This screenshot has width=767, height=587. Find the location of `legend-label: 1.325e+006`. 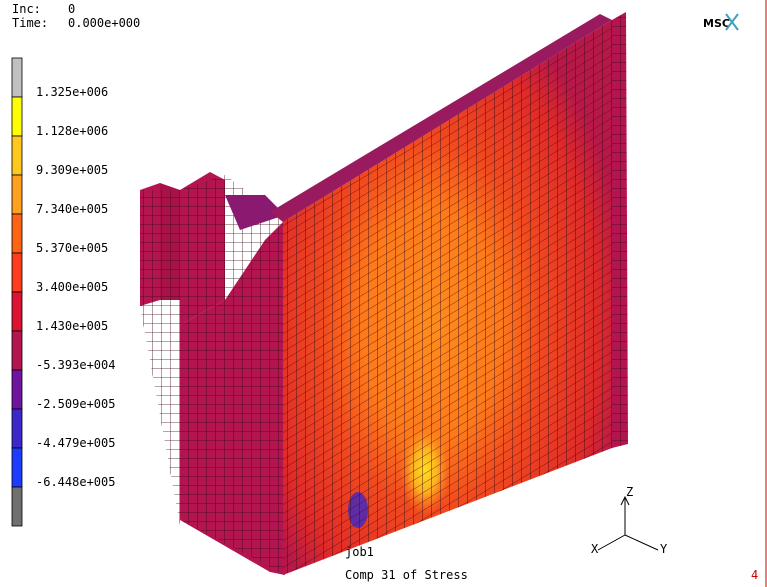

legend-label: 1.325e+006 is located at coordinates (72, 92).